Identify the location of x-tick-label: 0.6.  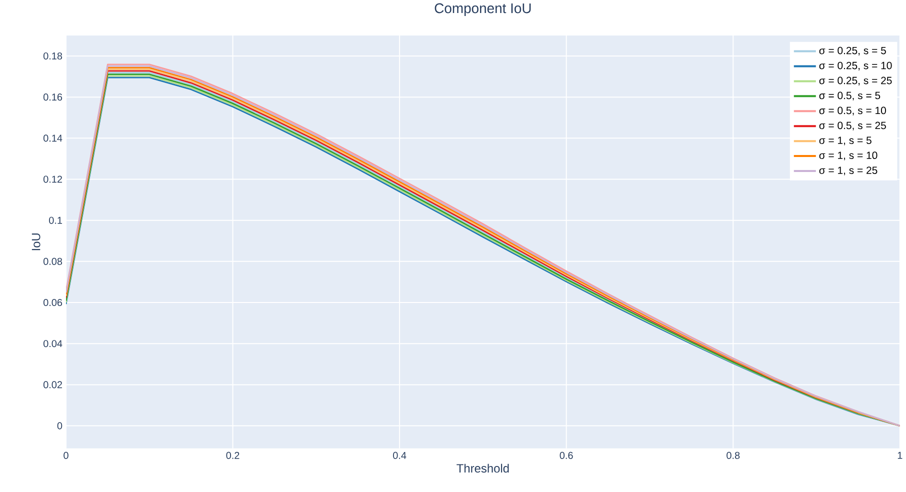
(566, 455).